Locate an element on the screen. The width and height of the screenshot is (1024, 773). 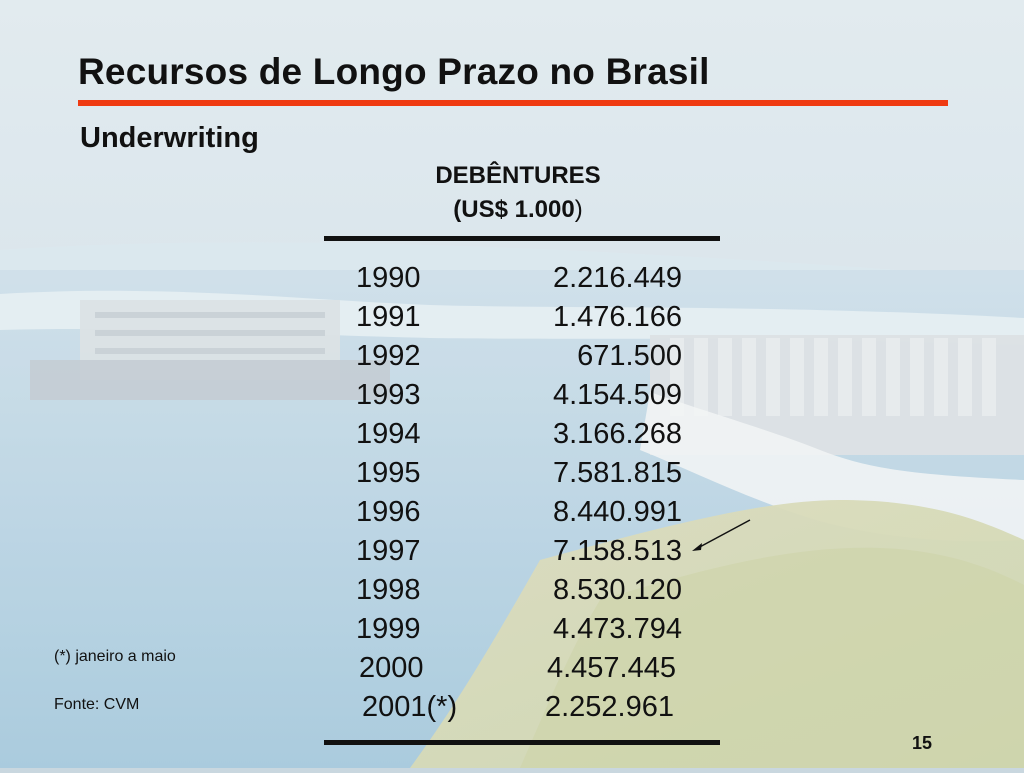
value-cell: 2.252.961 is located at coordinates (609, 707).